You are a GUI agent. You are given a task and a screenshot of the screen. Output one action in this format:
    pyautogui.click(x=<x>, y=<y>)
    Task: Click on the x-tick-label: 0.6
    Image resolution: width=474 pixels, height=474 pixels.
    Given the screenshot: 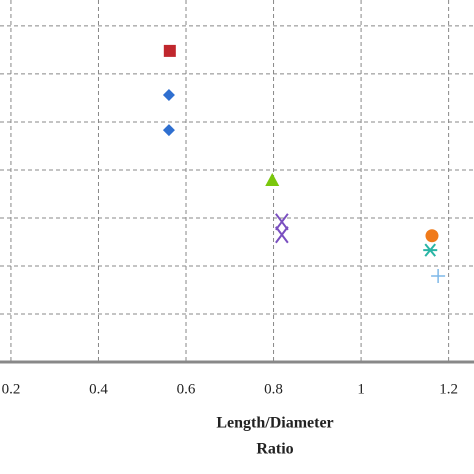 What is the action you would take?
    pyautogui.click(x=186, y=389)
    